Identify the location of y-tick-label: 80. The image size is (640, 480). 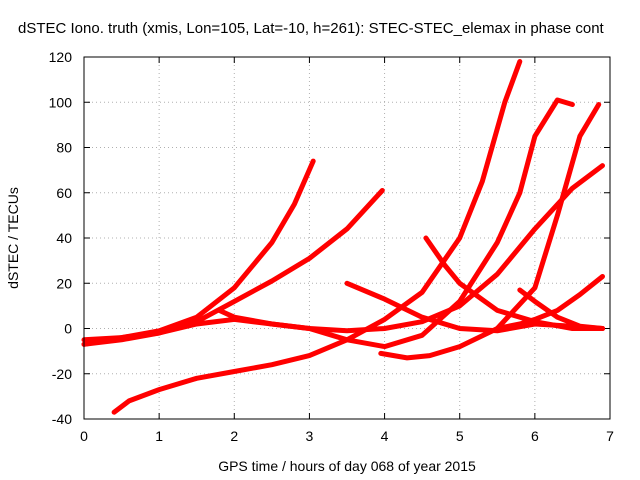
(64, 148).